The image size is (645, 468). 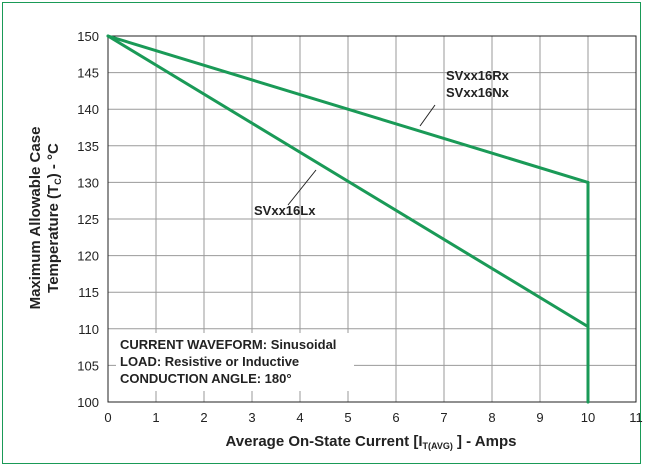 I want to click on note-waveform: CURRENT WAVEFORM: Sinusoidal, so click(x=228, y=344).